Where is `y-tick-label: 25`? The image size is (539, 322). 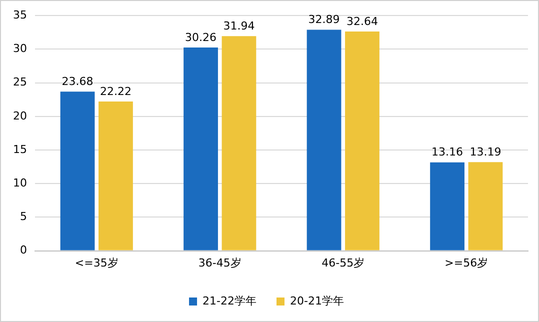
y-tick-label: 25 is located at coordinates (19, 82).